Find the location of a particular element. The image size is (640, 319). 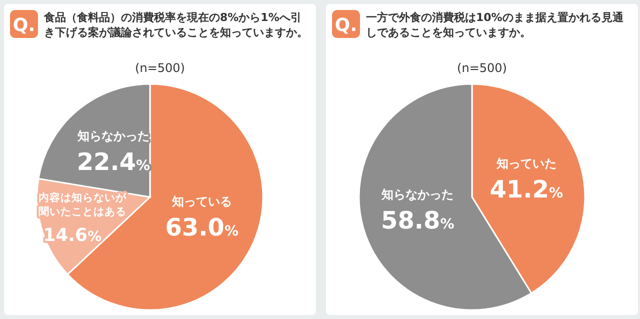

data-label: 14.6% is located at coordinates (72, 235).